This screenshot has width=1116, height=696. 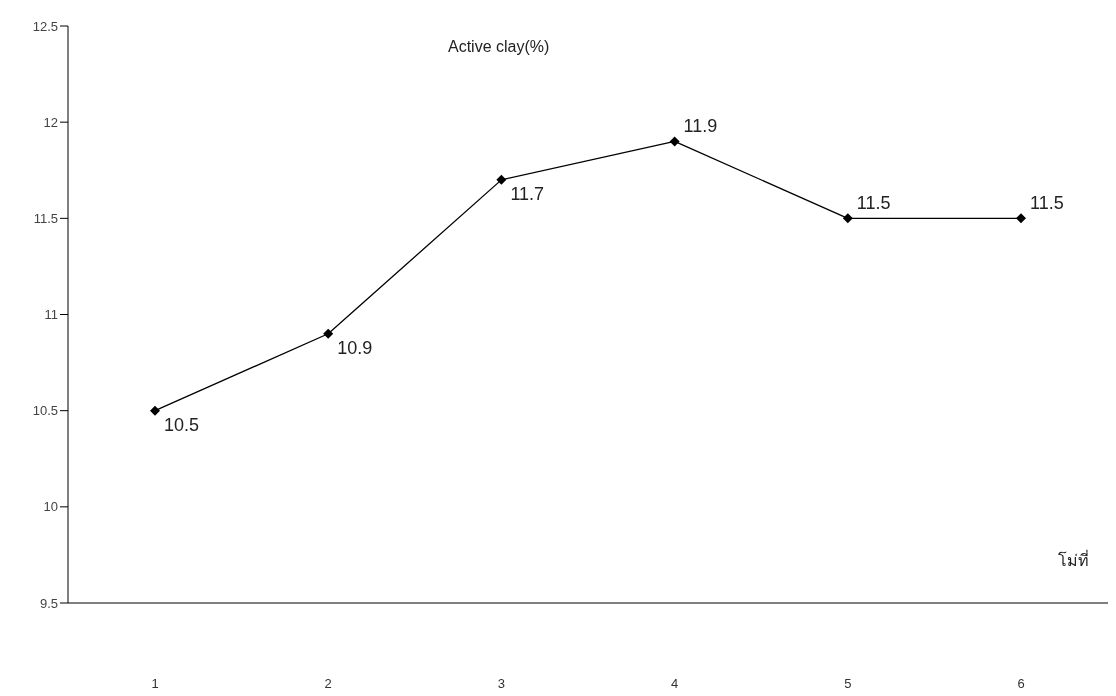 What do you see at coordinates (527, 193) in the screenshot?
I see `data-label: 11.7` at bounding box center [527, 193].